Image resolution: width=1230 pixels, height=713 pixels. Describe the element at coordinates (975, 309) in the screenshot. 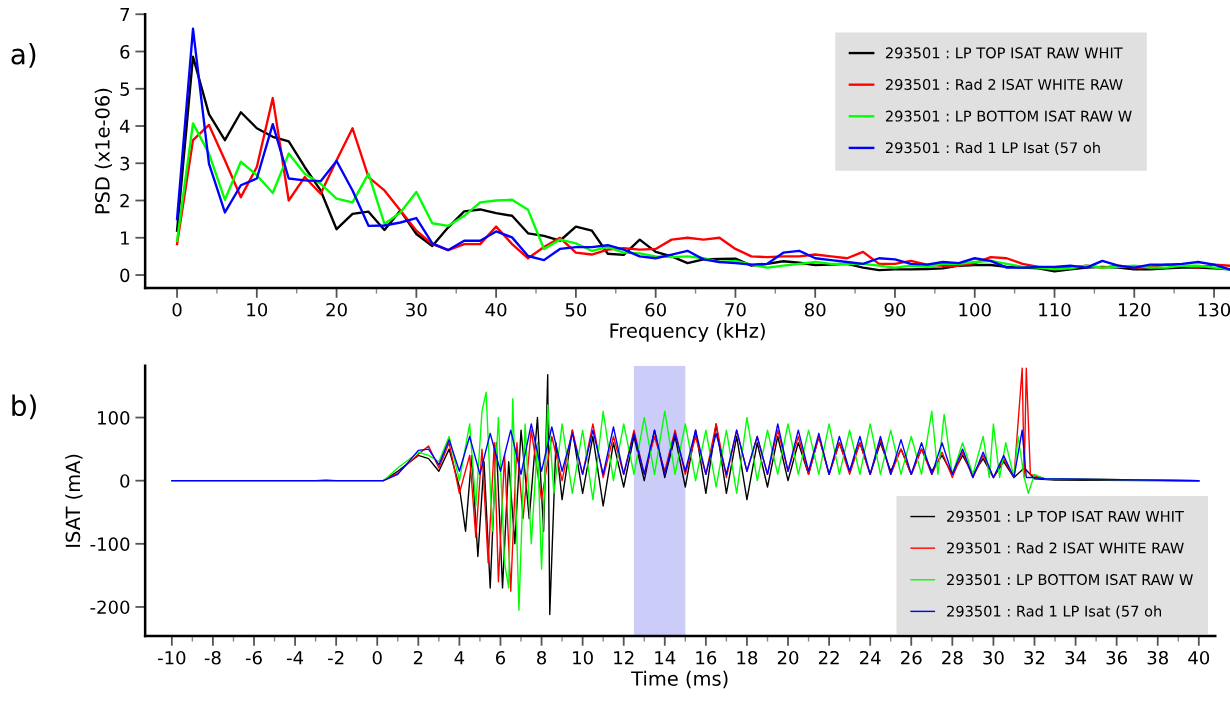

I see `x-tick-label: 100` at that location.